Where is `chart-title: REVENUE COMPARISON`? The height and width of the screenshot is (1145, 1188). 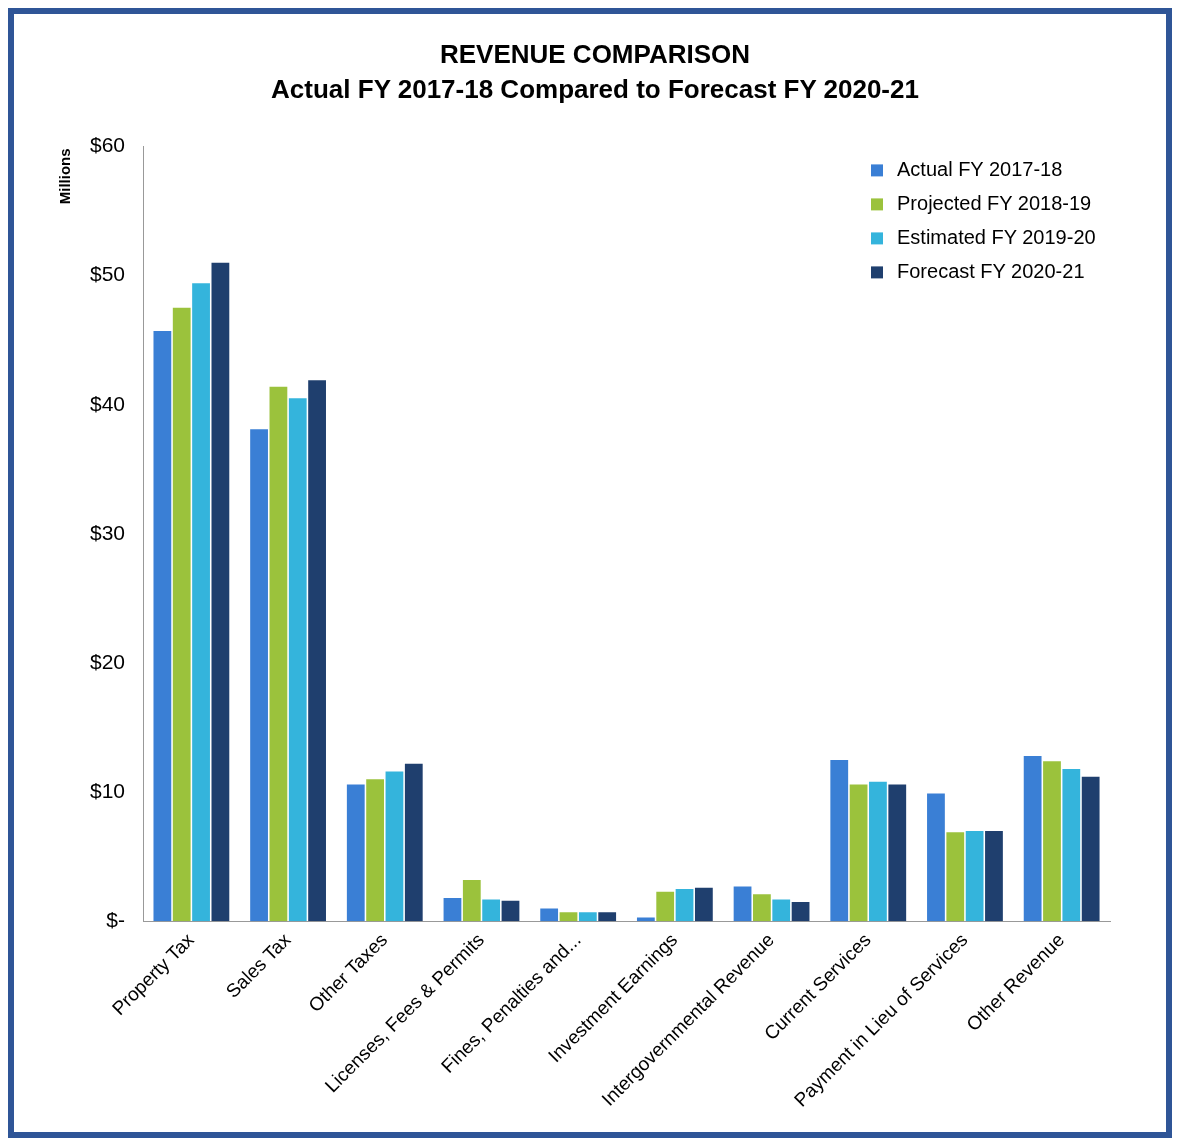
chart-title: REVENUE COMPARISON is located at coordinates (595, 53).